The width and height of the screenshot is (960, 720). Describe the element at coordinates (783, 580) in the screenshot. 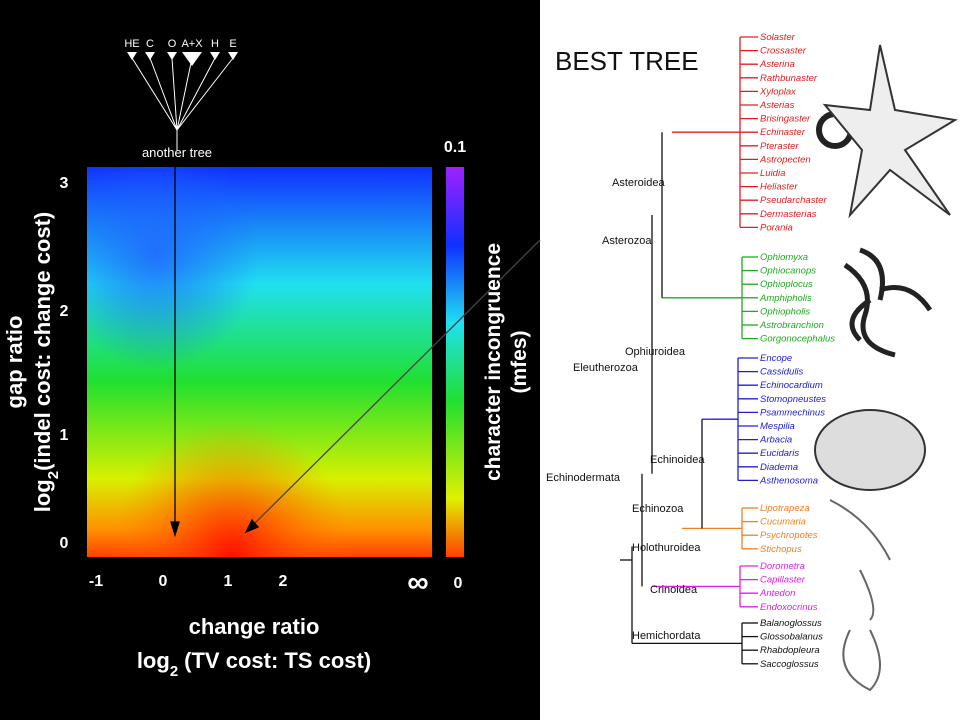

I see `taxon-label: Capillaster` at that location.